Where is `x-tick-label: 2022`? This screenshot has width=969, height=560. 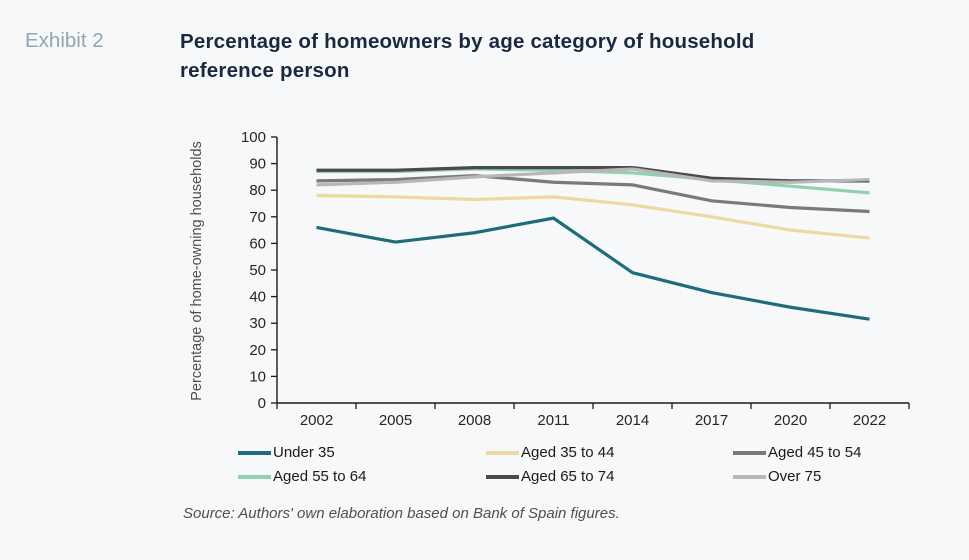 x-tick-label: 2022 is located at coordinates (869, 420).